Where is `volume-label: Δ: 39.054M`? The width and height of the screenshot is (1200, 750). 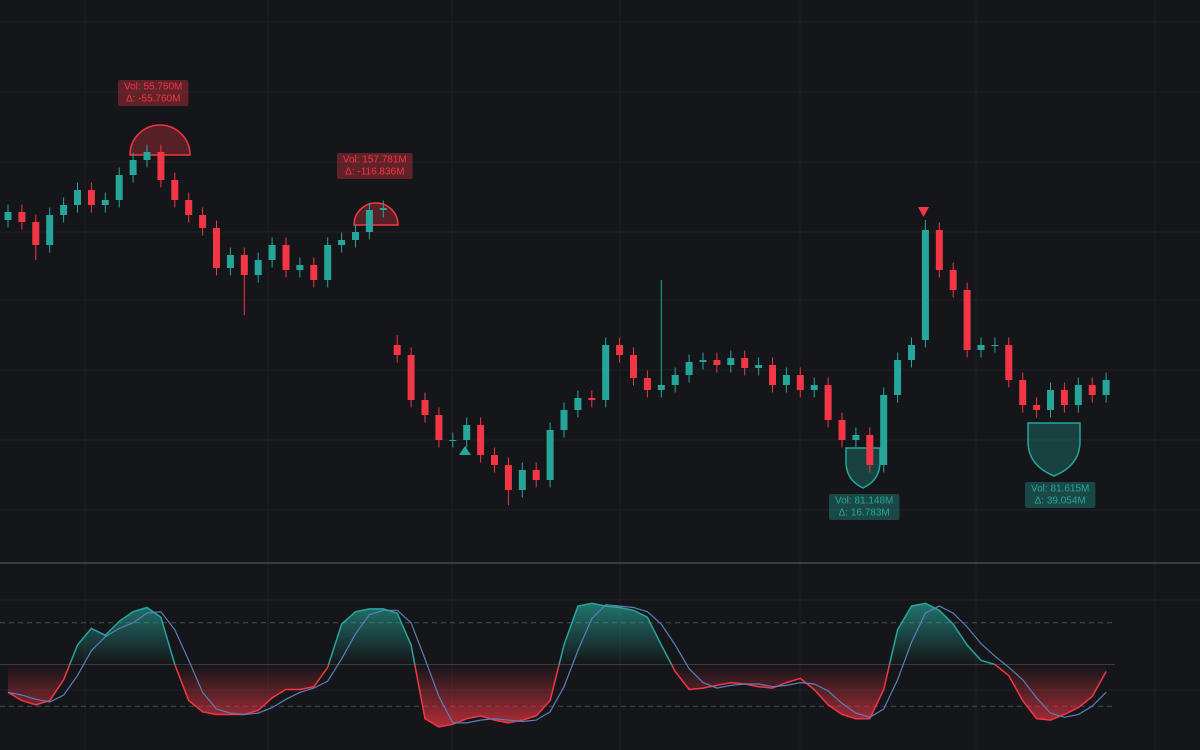 volume-label: Δ: 39.054M is located at coordinates (1060, 501).